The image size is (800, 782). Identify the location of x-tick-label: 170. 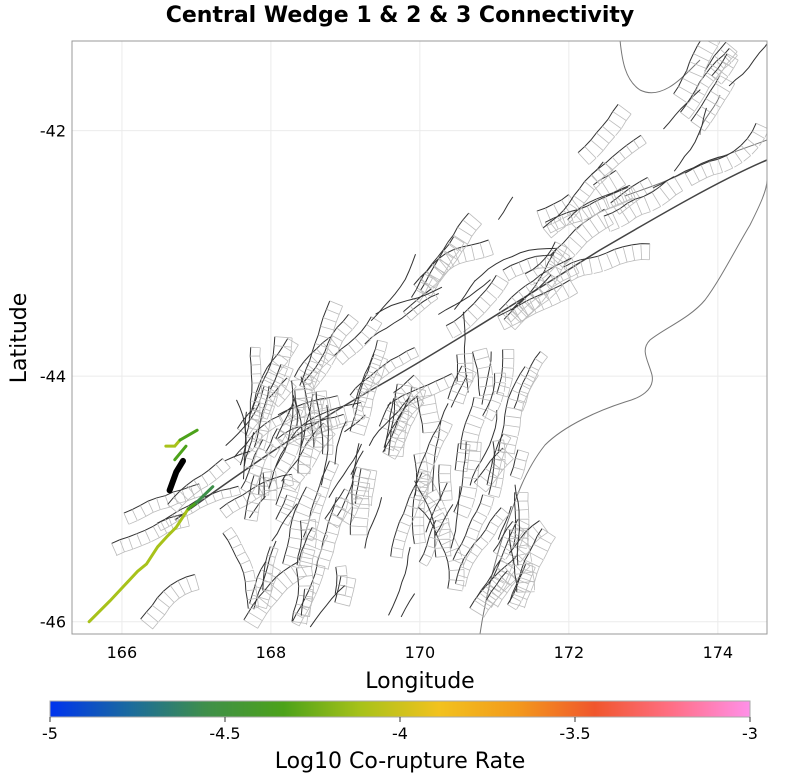
(420, 652).